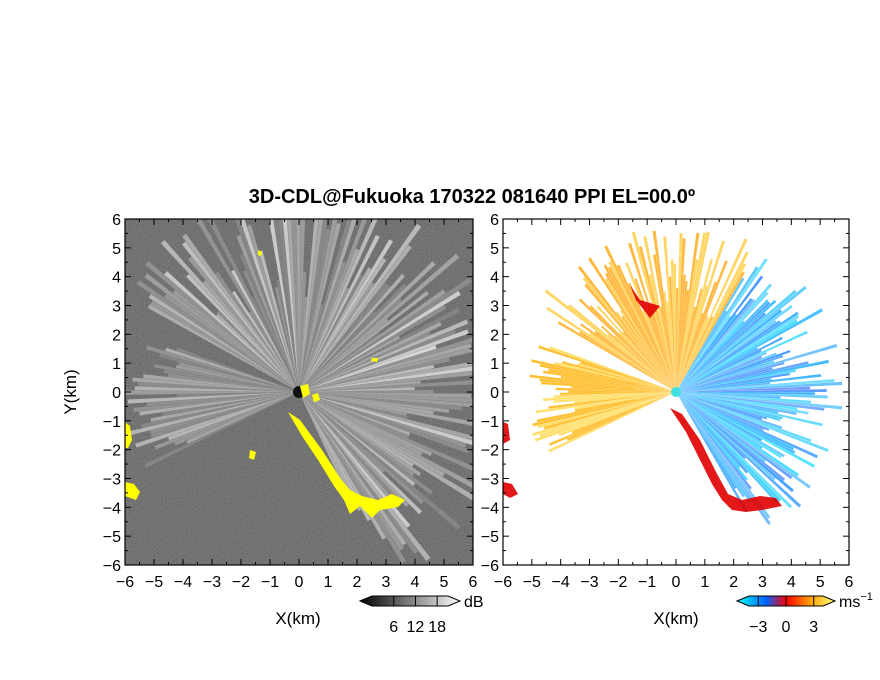 The width and height of the screenshot is (880, 680). Describe the element at coordinates (494, 249) in the screenshot. I see `y-tick-label: 5` at that location.